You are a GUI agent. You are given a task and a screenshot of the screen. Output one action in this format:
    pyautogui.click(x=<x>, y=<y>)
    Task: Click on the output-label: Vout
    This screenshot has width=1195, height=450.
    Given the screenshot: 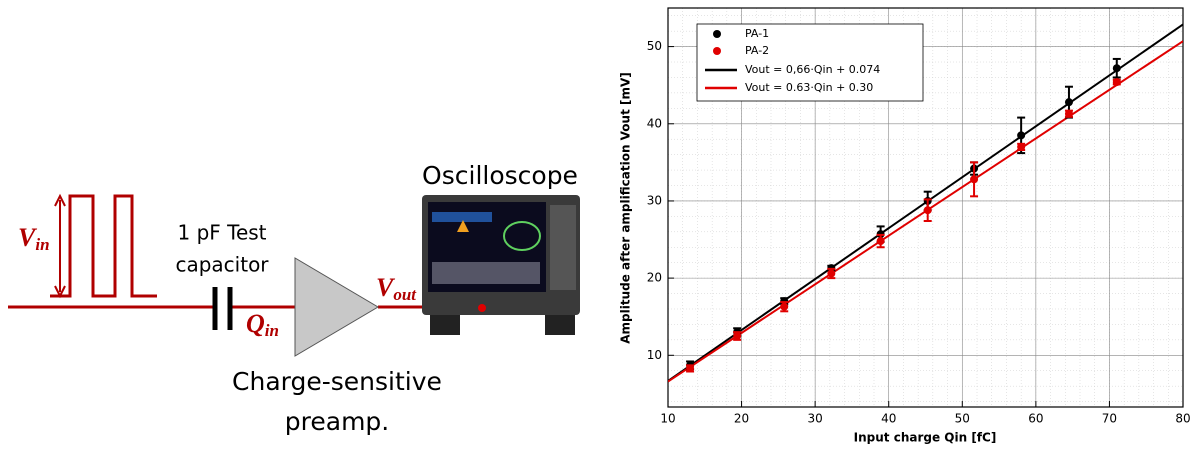 What is the action you would take?
    pyautogui.click(x=396, y=288)
    